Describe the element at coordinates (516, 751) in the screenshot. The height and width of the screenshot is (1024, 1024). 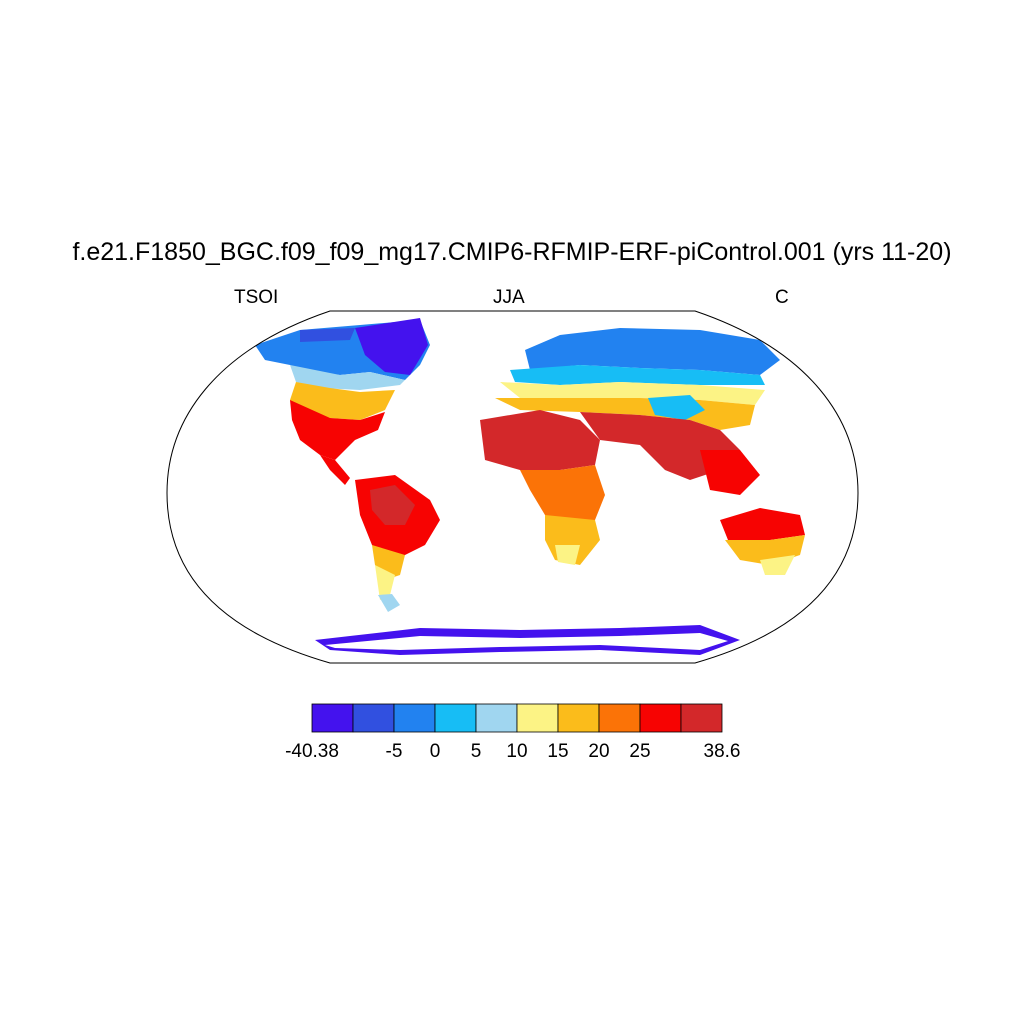
I see `colorbar-tick-label: 10` at that location.